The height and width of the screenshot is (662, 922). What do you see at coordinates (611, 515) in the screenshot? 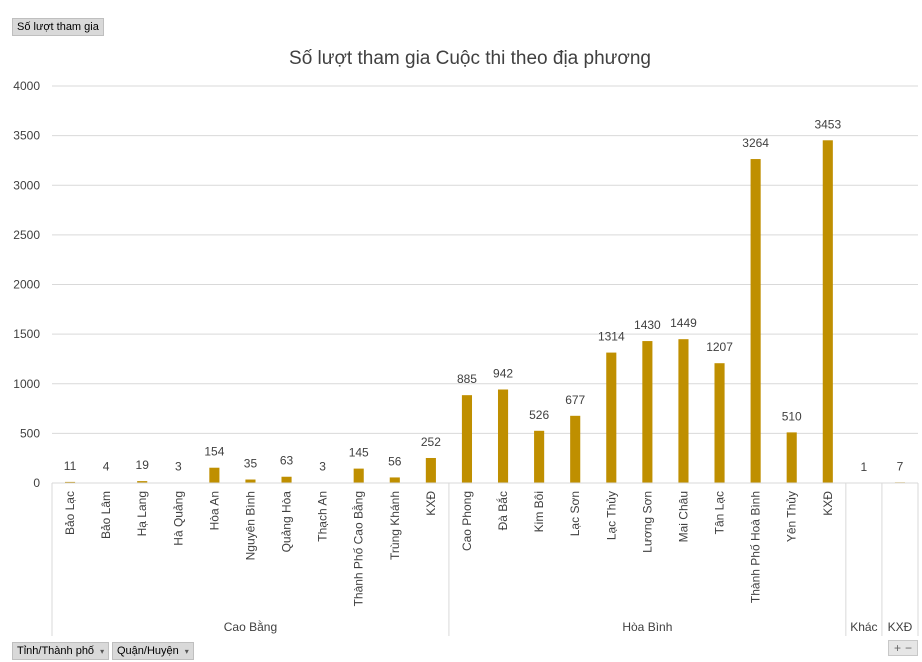
I see `x-tick-label: Lạc Thủy` at bounding box center [611, 515].